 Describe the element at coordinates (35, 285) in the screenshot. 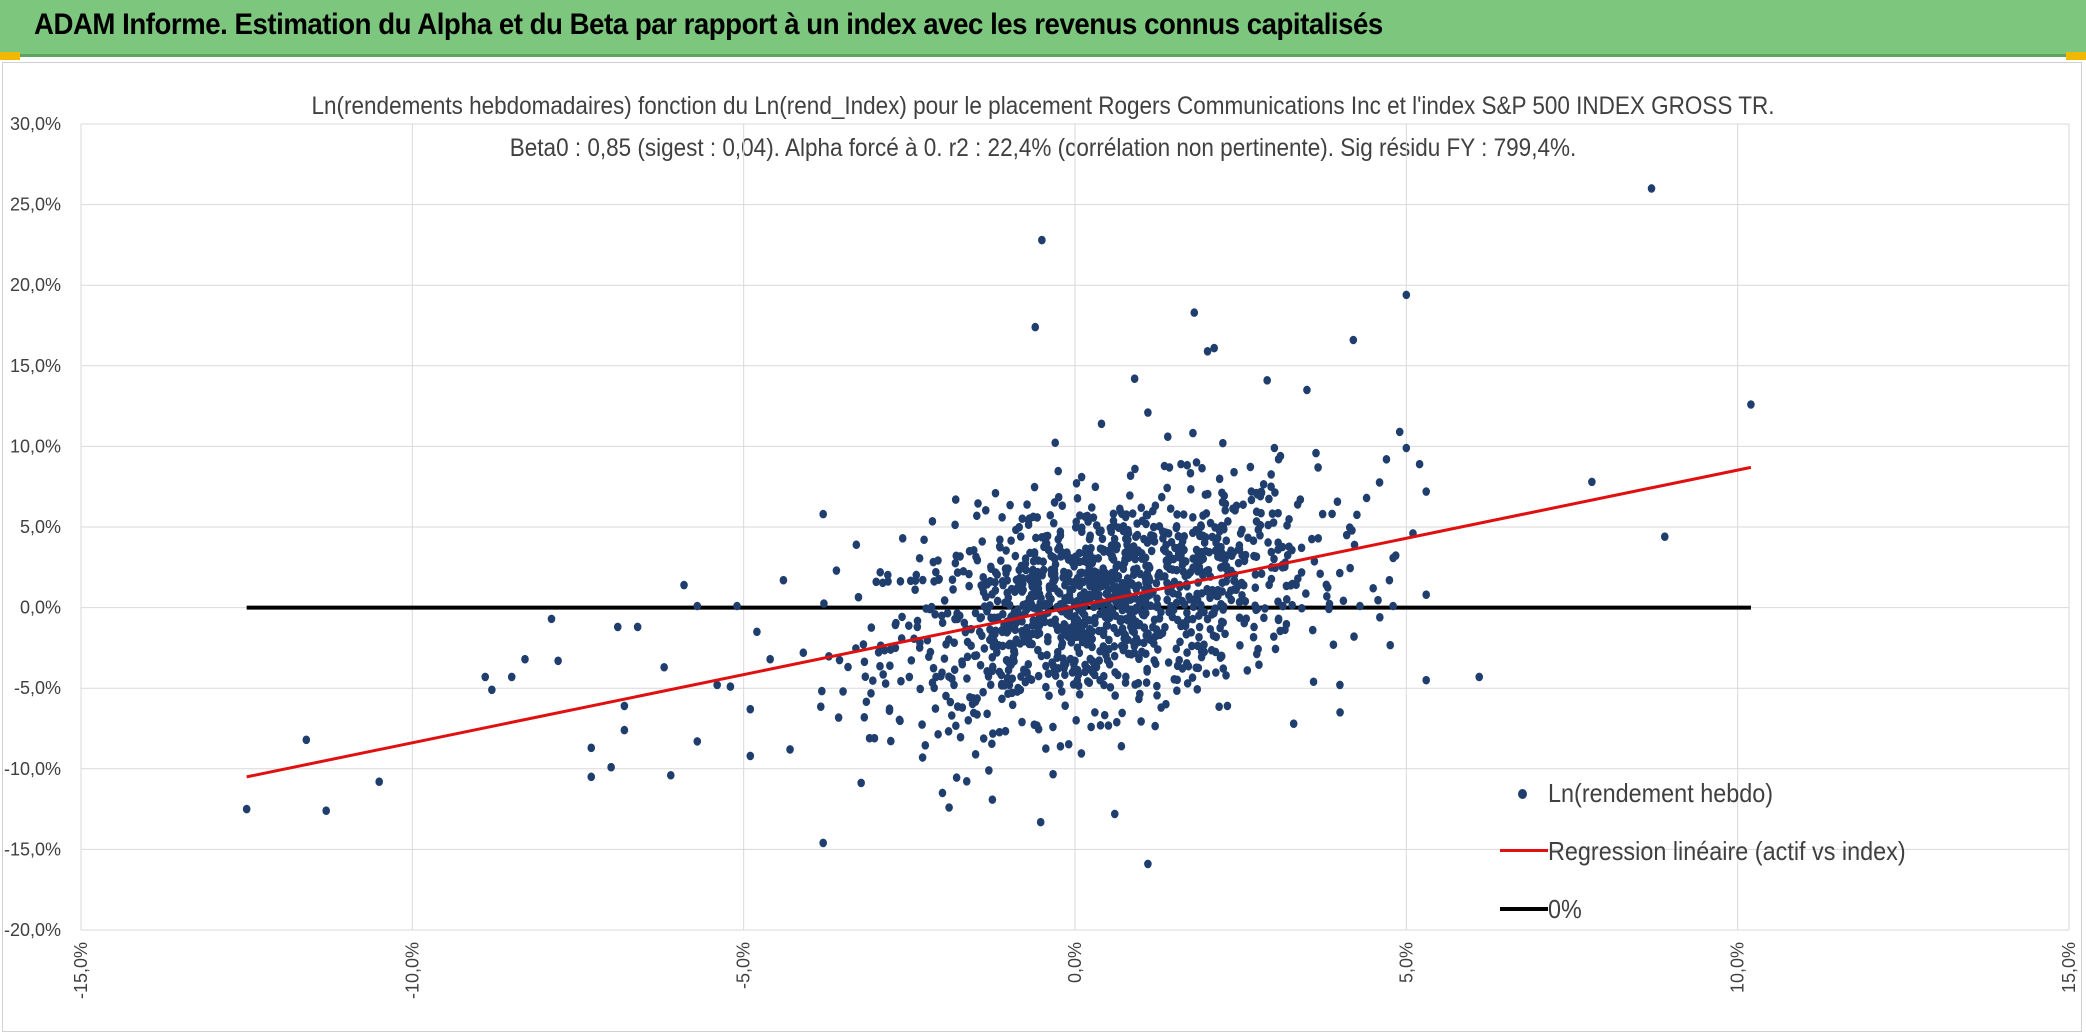

I see `y-tick-label: 20,0%` at that location.